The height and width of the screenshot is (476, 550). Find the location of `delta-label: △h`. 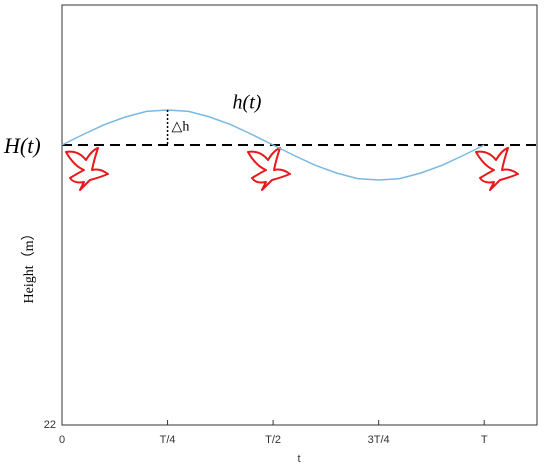

delta-label: △h is located at coordinates (181, 127).